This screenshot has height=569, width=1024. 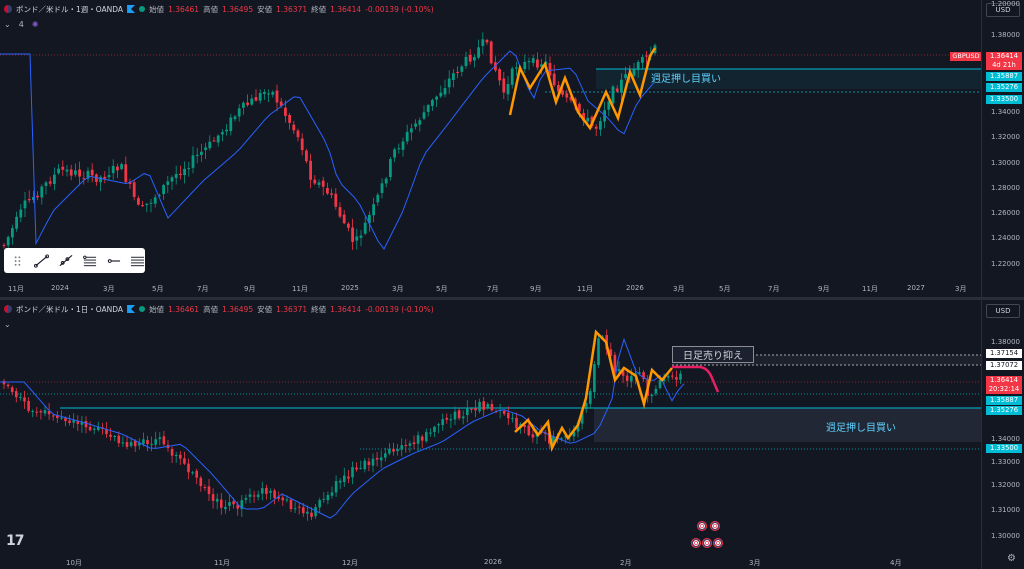 What do you see at coordinates (1004, 410) in the screenshot?
I see `level-badge-2: 1.35276` at bounding box center [1004, 410].